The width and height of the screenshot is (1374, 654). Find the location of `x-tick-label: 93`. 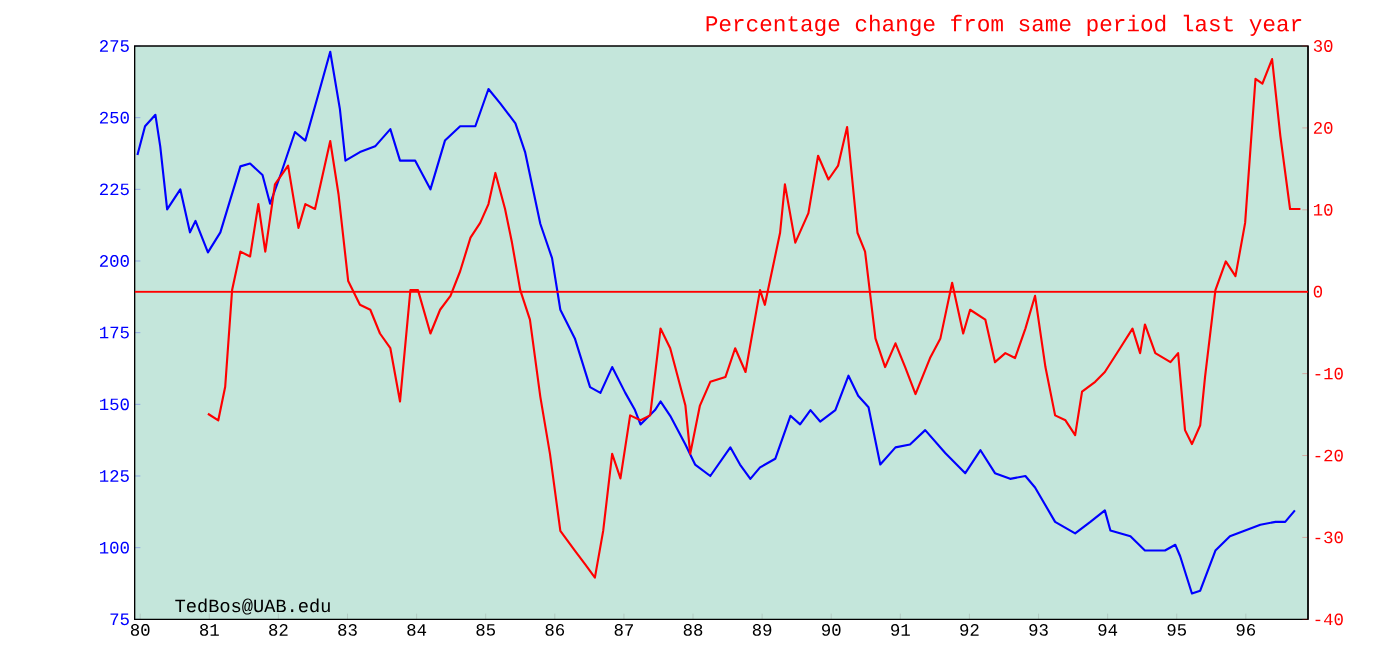

x-tick-label: 93 is located at coordinates (1038, 630).